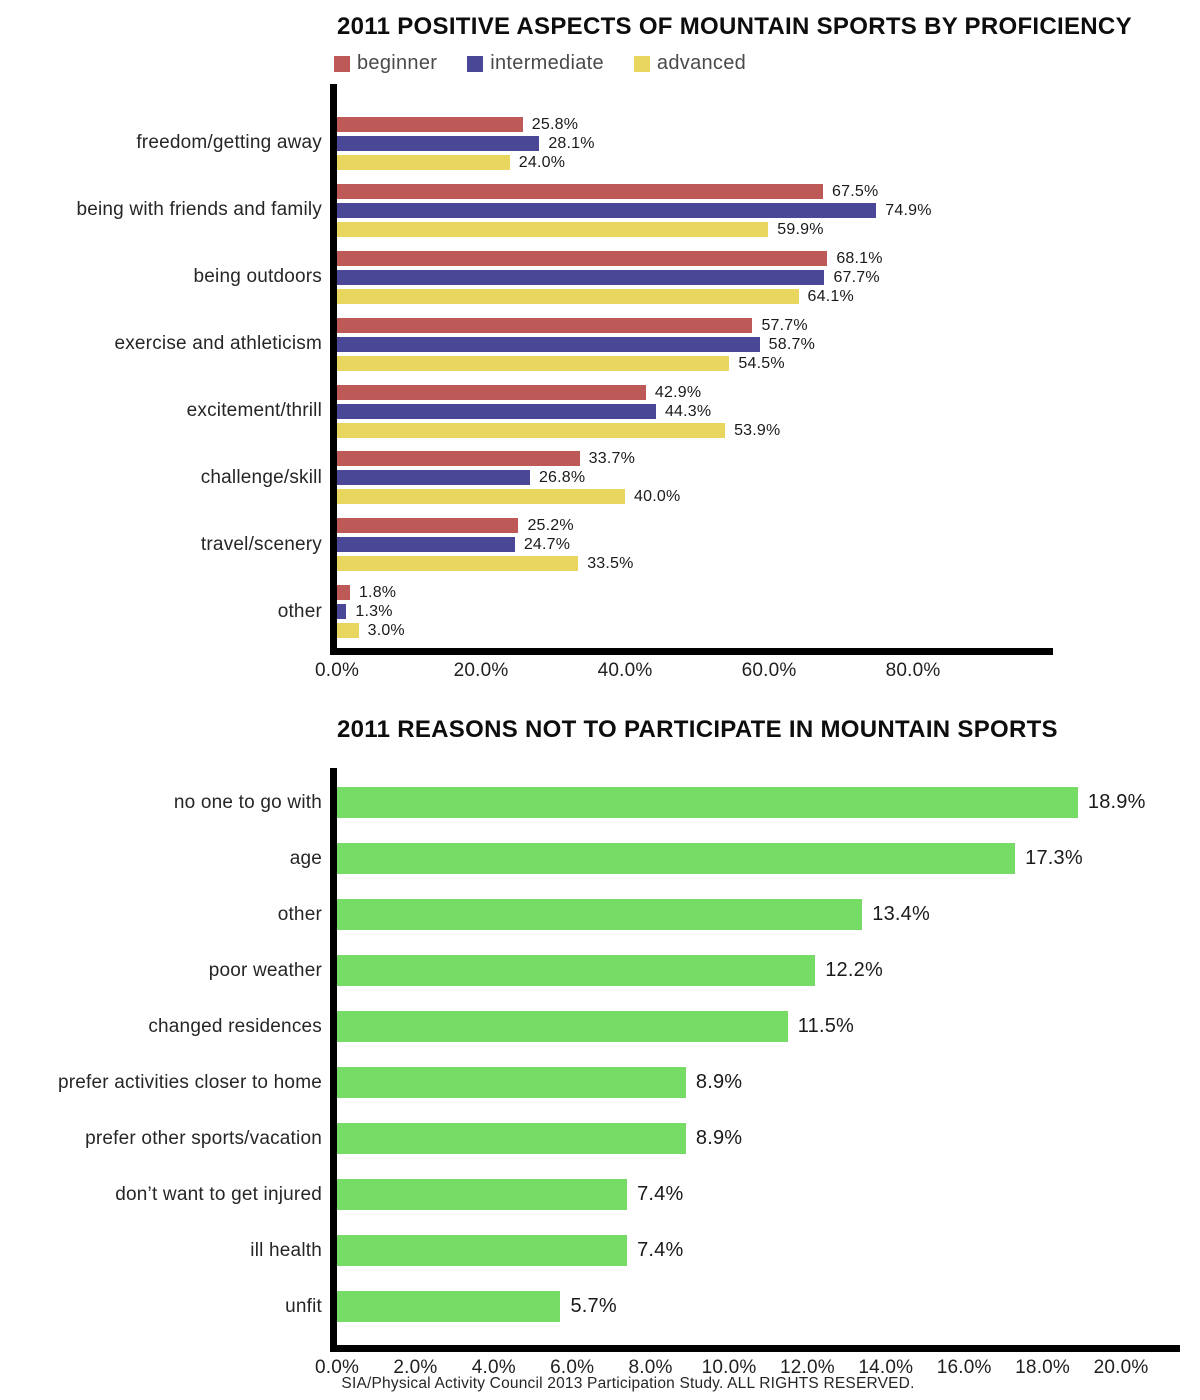  I want to click on value-label: 42.9%, so click(678, 392).